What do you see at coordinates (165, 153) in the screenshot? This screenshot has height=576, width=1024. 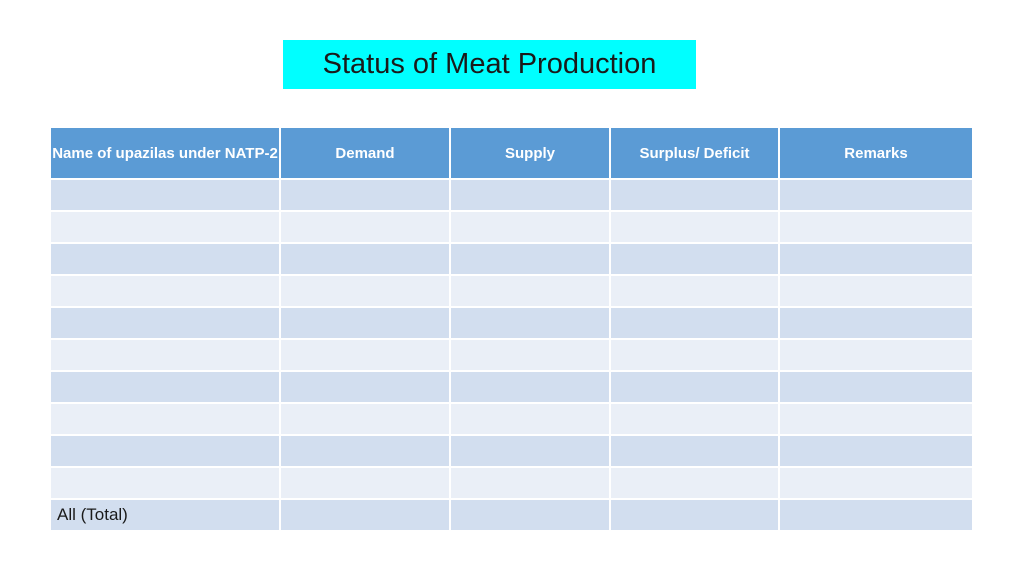 I see `header-upazila-name: Name of upazilas under NATP-2` at bounding box center [165, 153].